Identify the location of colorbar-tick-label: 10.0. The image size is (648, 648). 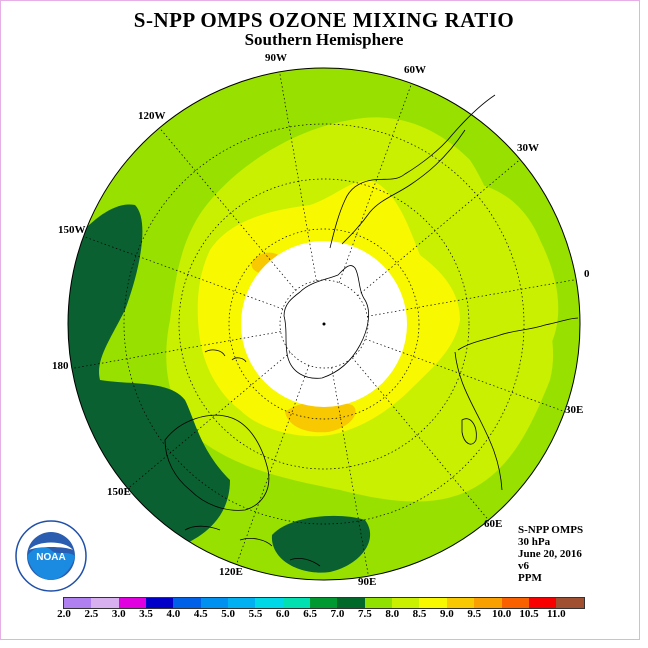
(501, 614).